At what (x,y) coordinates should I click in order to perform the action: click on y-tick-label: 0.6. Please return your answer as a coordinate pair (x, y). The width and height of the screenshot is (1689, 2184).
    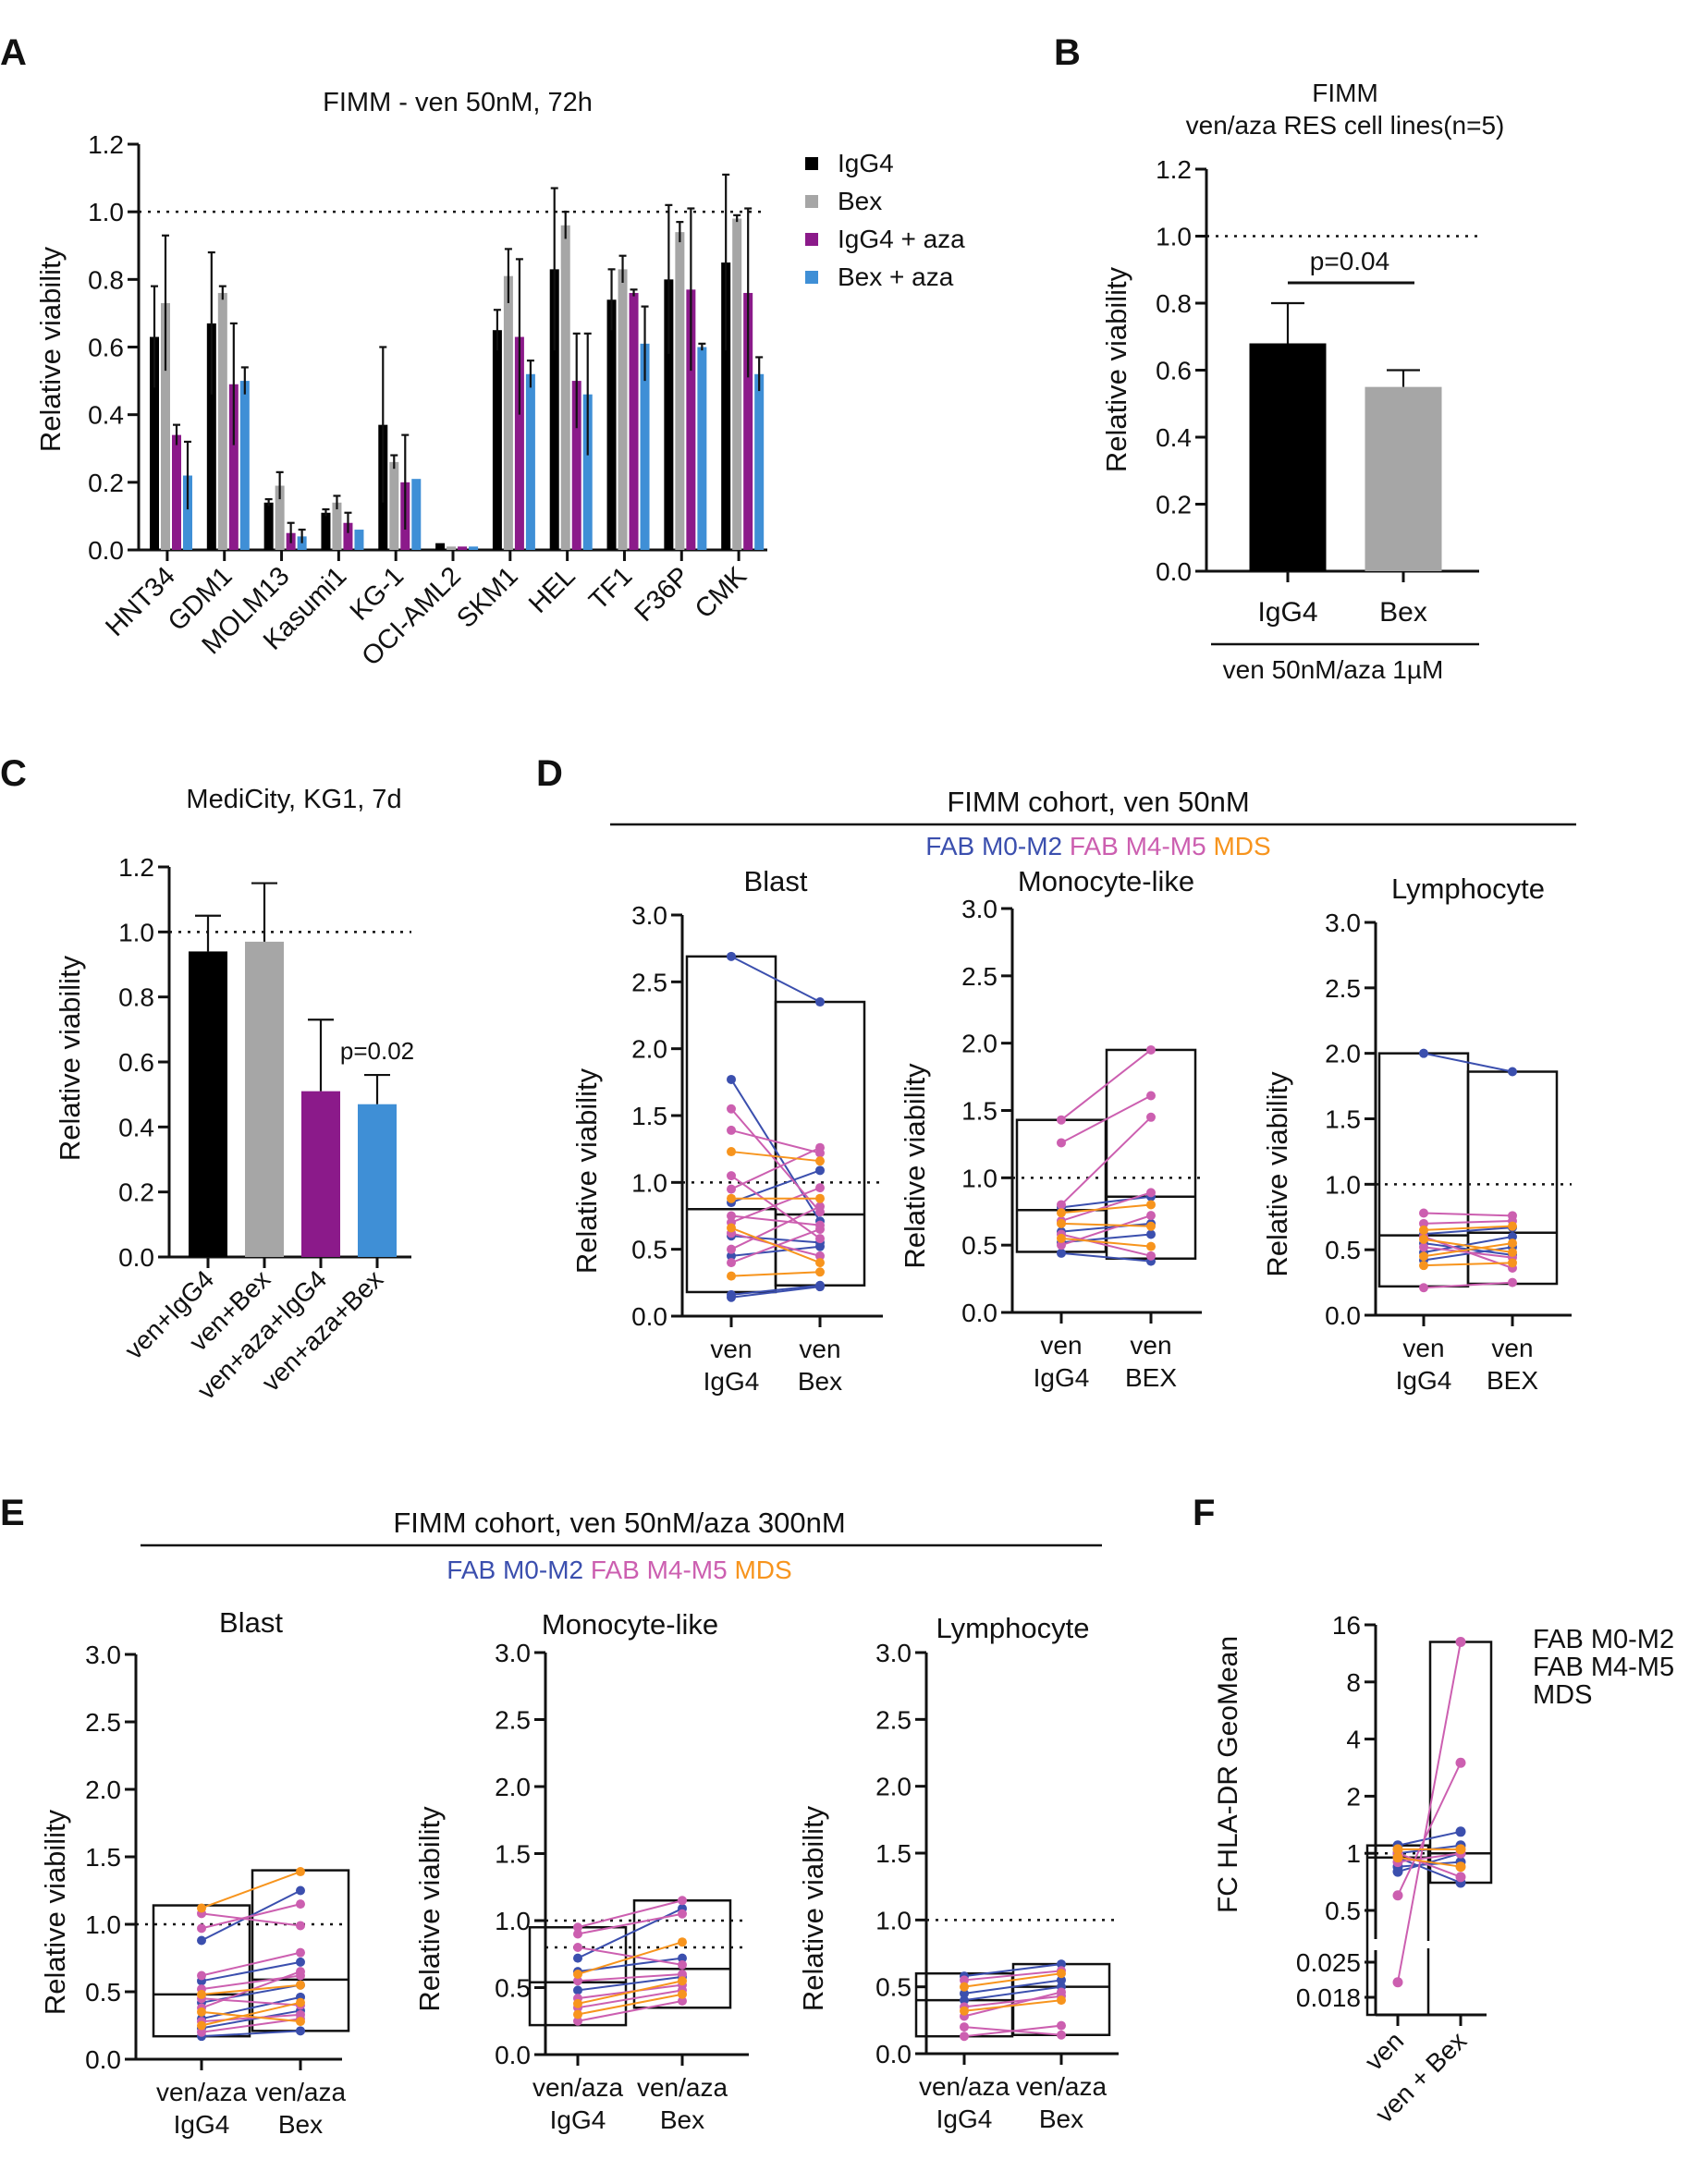
    Looking at the image, I should click on (136, 1062).